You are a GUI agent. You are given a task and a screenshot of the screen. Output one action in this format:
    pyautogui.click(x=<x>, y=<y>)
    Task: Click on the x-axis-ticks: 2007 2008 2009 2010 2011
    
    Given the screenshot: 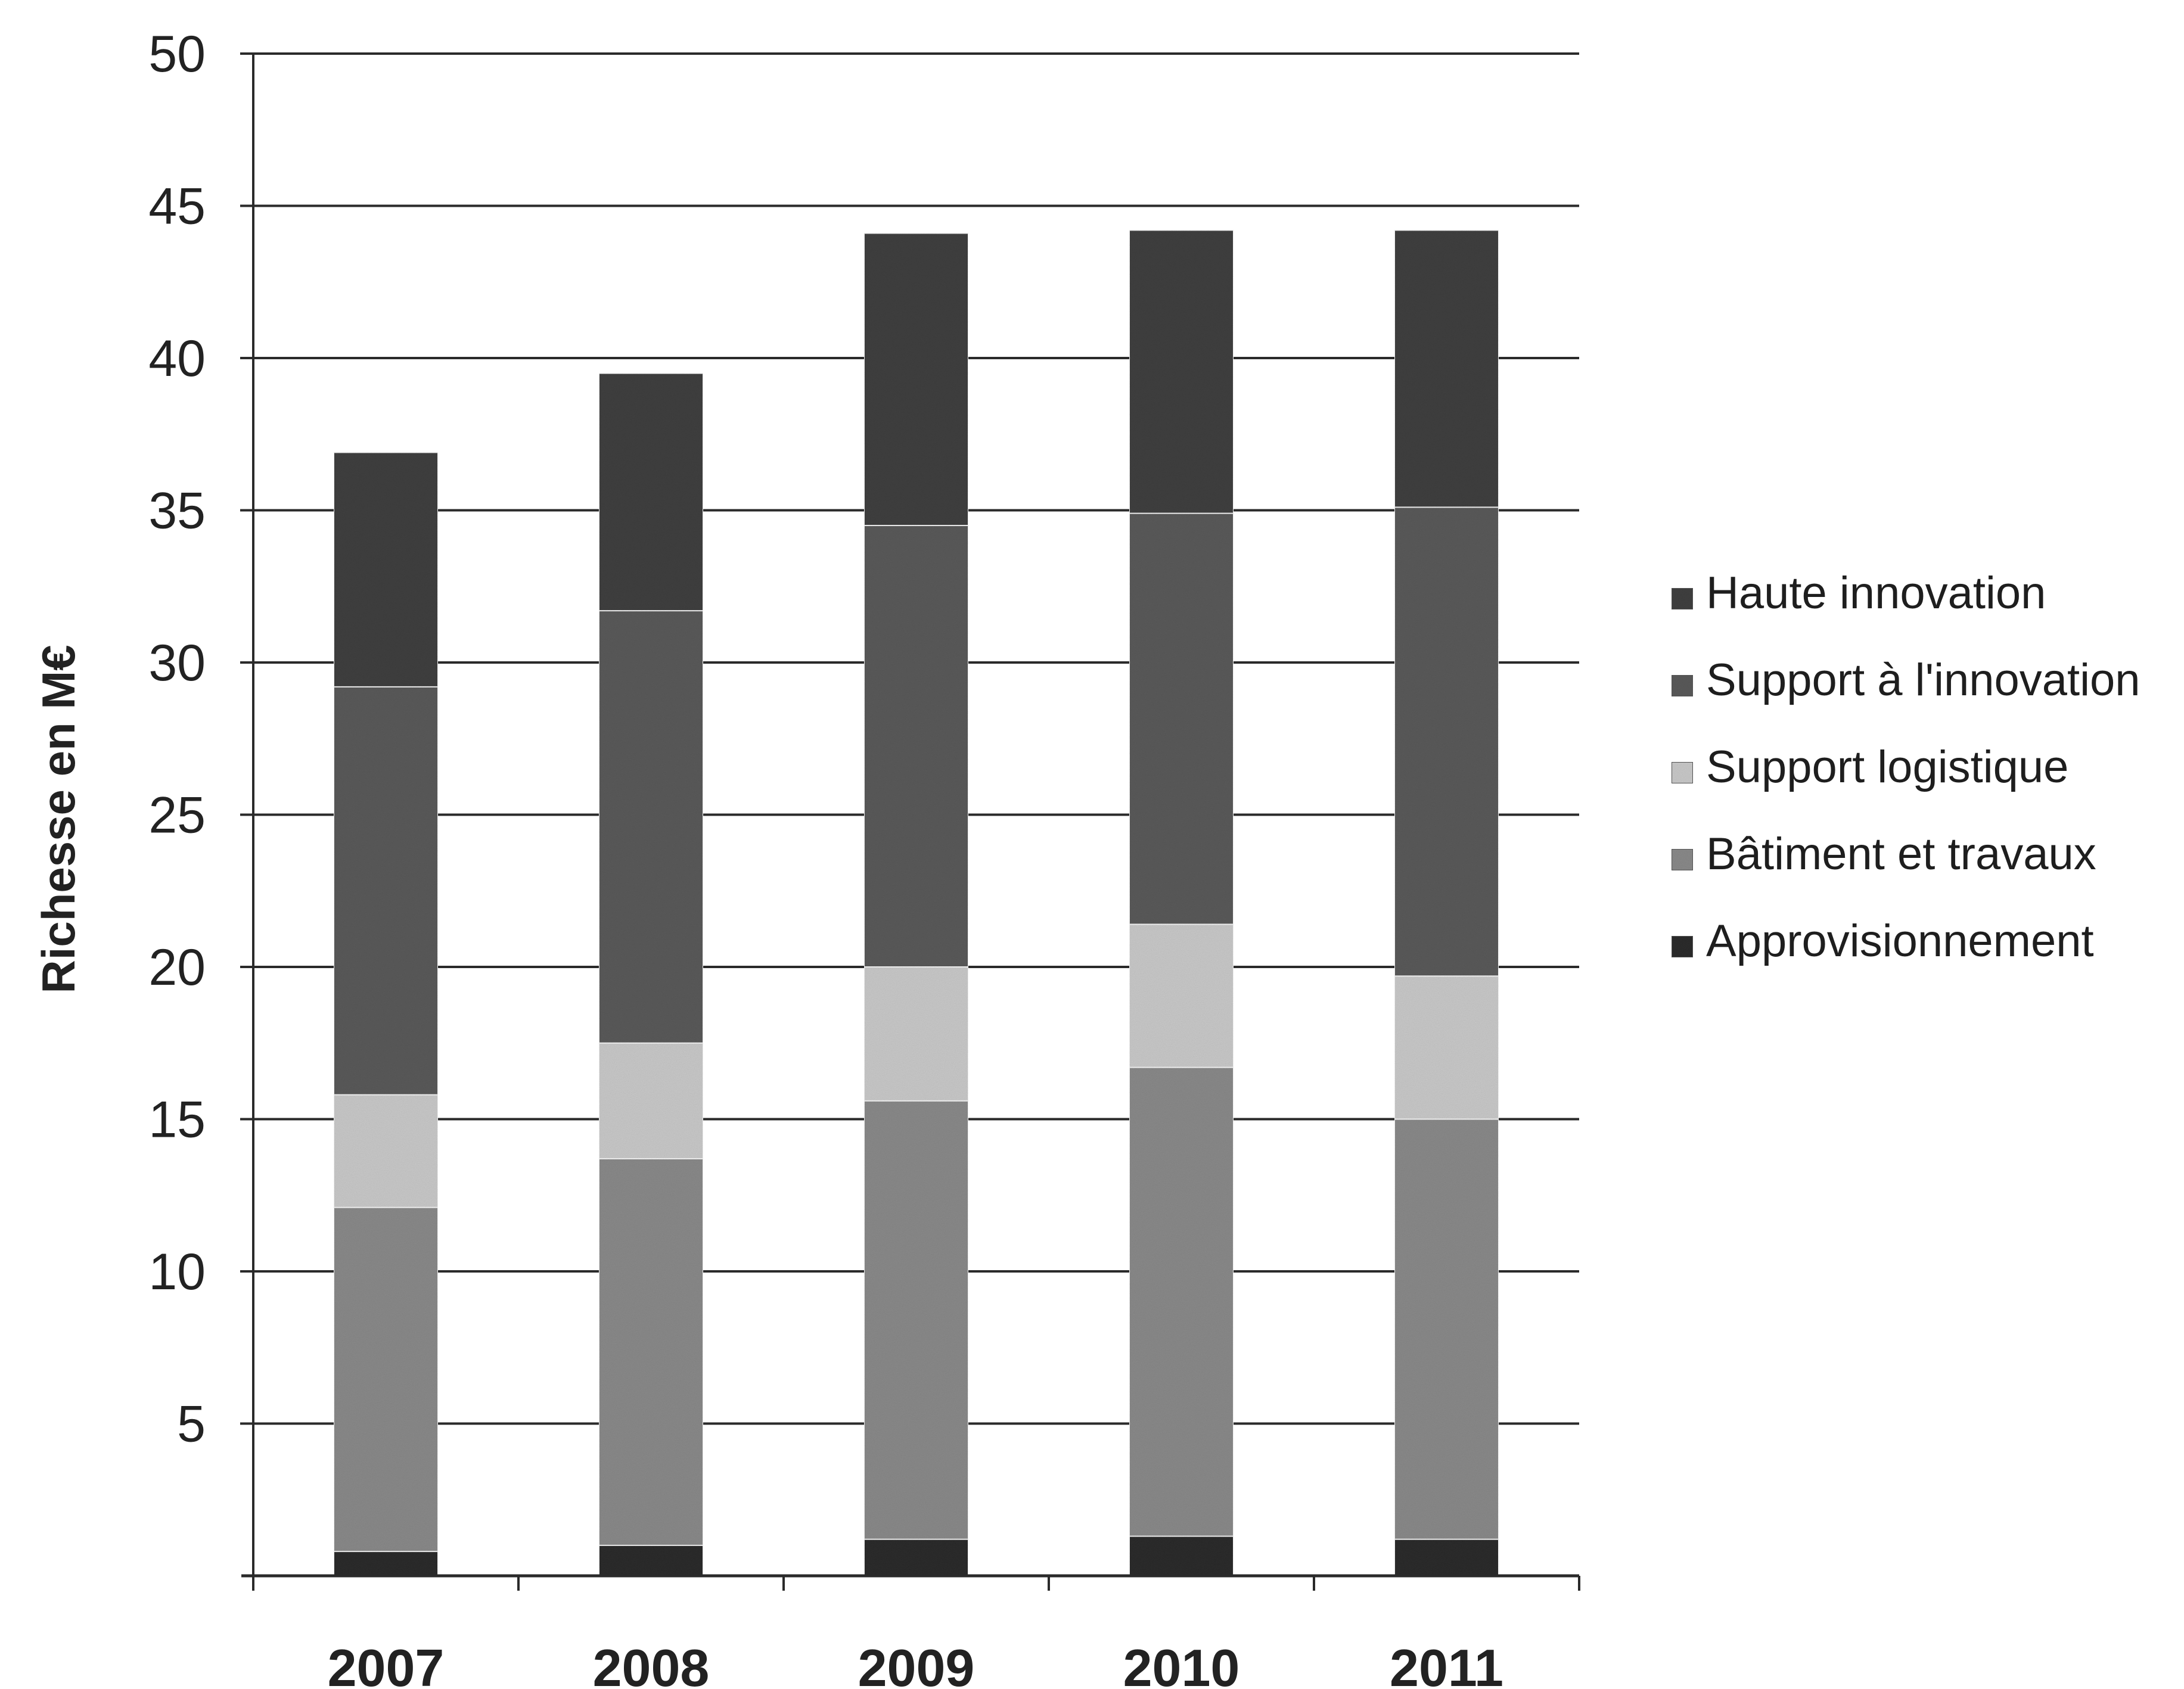 What is the action you would take?
    pyautogui.click(x=916, y=1632)
    